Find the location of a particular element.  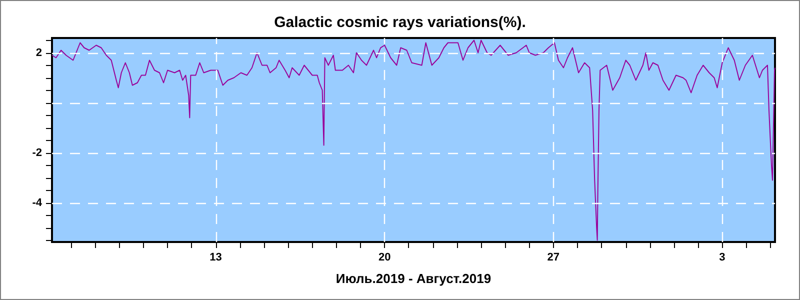

x-tick-label: 27 is located at coordinates (553, 258).